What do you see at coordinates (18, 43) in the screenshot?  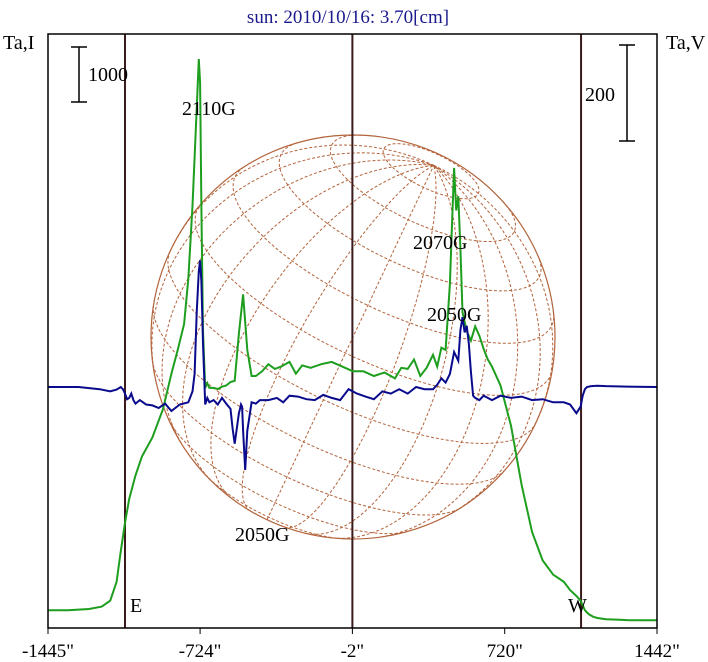 I see `left-axis-label: Ta,I` at bounding box center [18, 43].